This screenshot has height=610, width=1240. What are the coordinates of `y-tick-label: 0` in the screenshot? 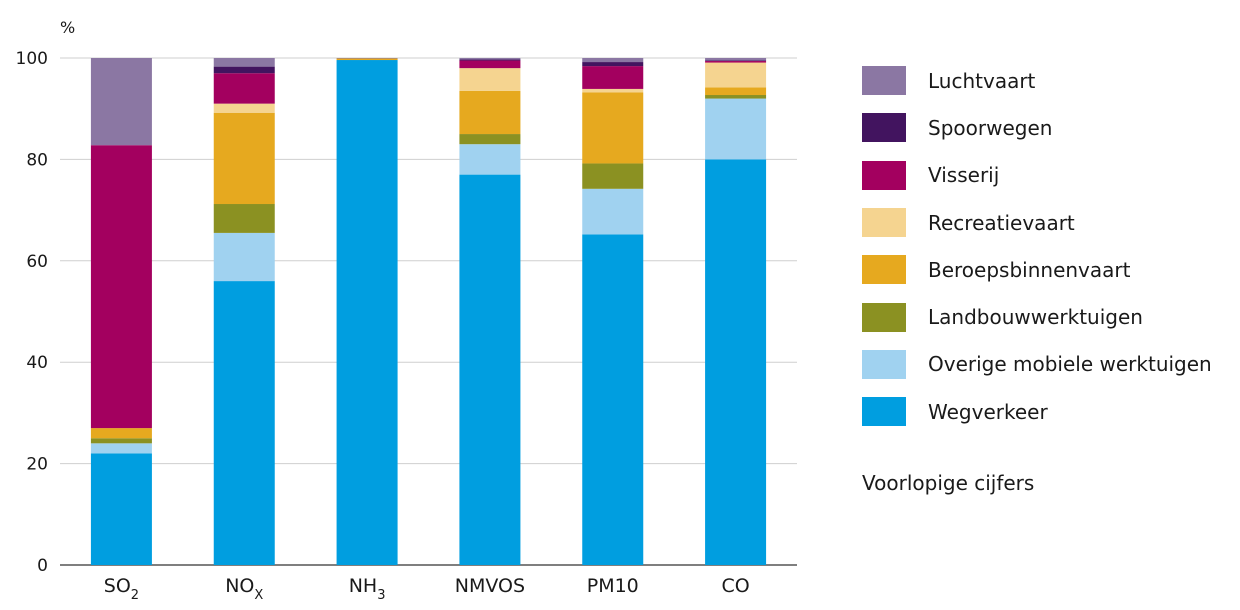 It's located at (42, 566).